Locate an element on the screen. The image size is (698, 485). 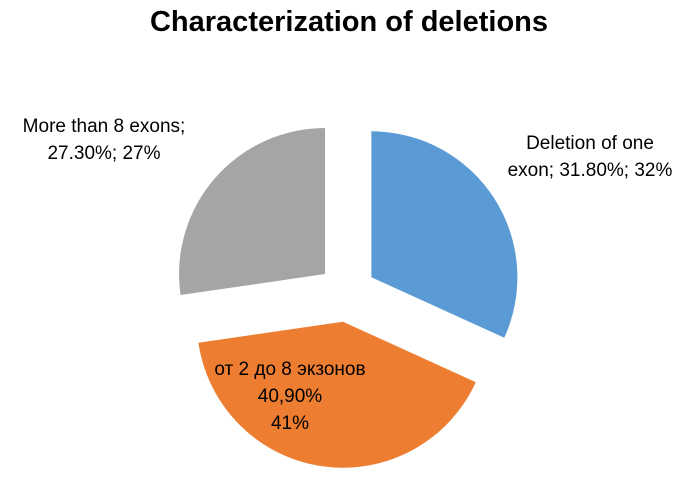
pie-slice-more-than-8-exons is located at coordinates (252, 212).